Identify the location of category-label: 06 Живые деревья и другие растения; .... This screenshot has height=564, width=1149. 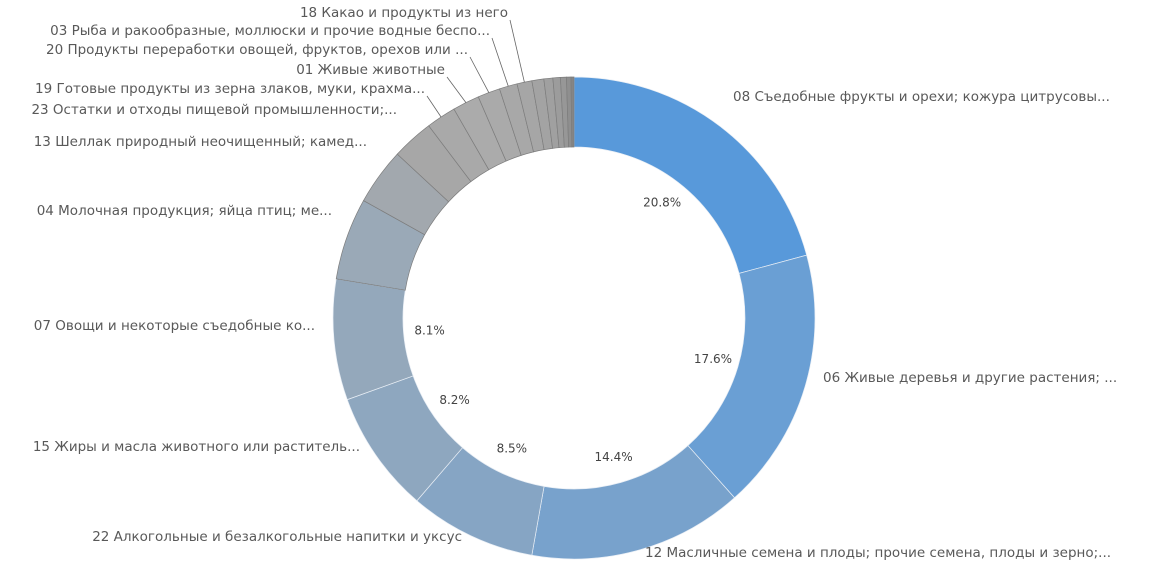
(970, 378).